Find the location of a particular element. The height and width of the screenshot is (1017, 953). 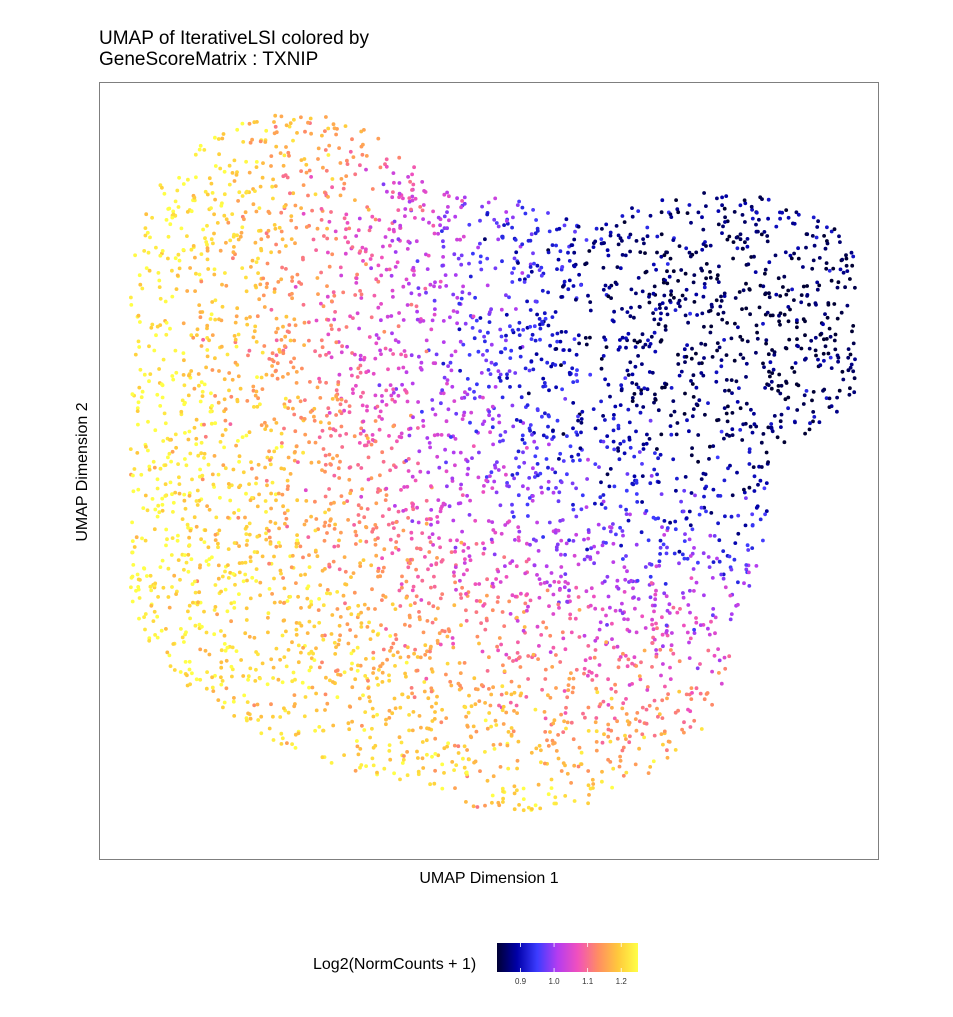

colorbar-tick-label: 1.2 is located at coordinates (622, 981).